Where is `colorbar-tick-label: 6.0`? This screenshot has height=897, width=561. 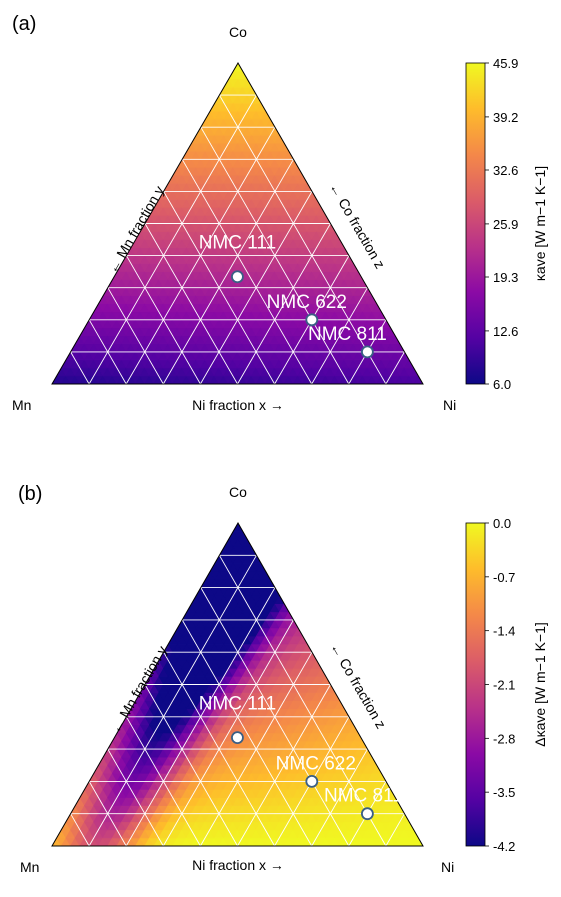 colorbar-tick-label: 6.0 is located at coordinates (502, 384).